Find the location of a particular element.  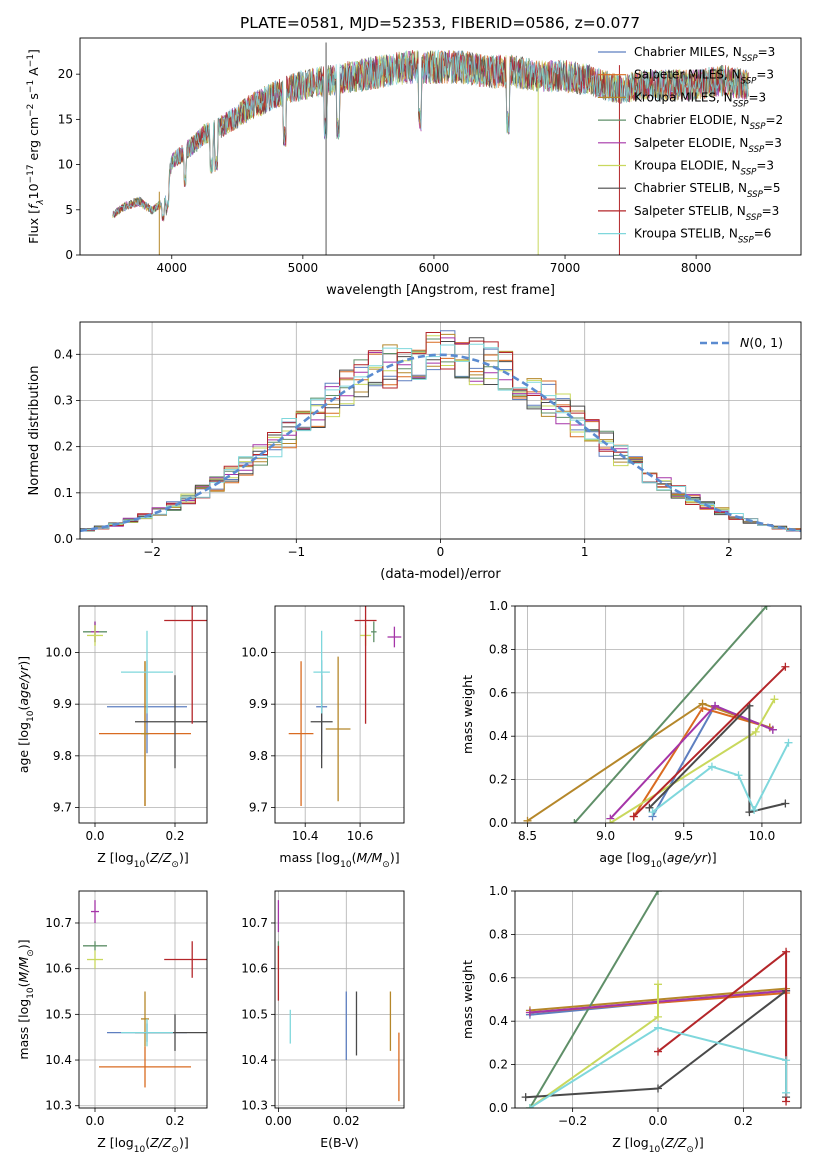

legend-label: Chabrier STELIB, NSSP=5 is located at coordinates (707, 190).